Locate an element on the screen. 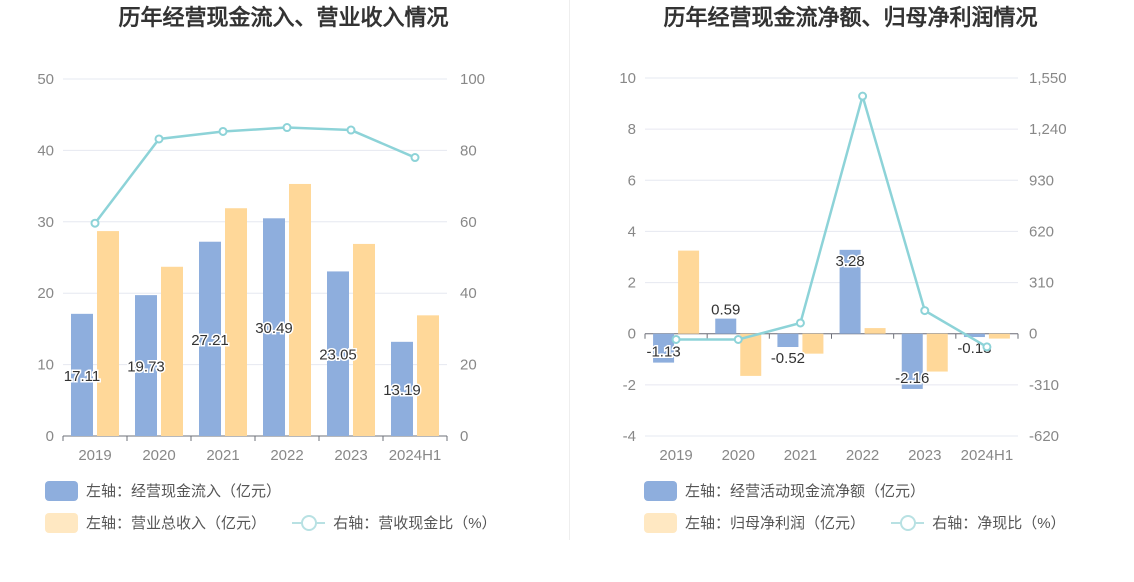  x-tick-label: 2023 is located at coordinates (350, 455).